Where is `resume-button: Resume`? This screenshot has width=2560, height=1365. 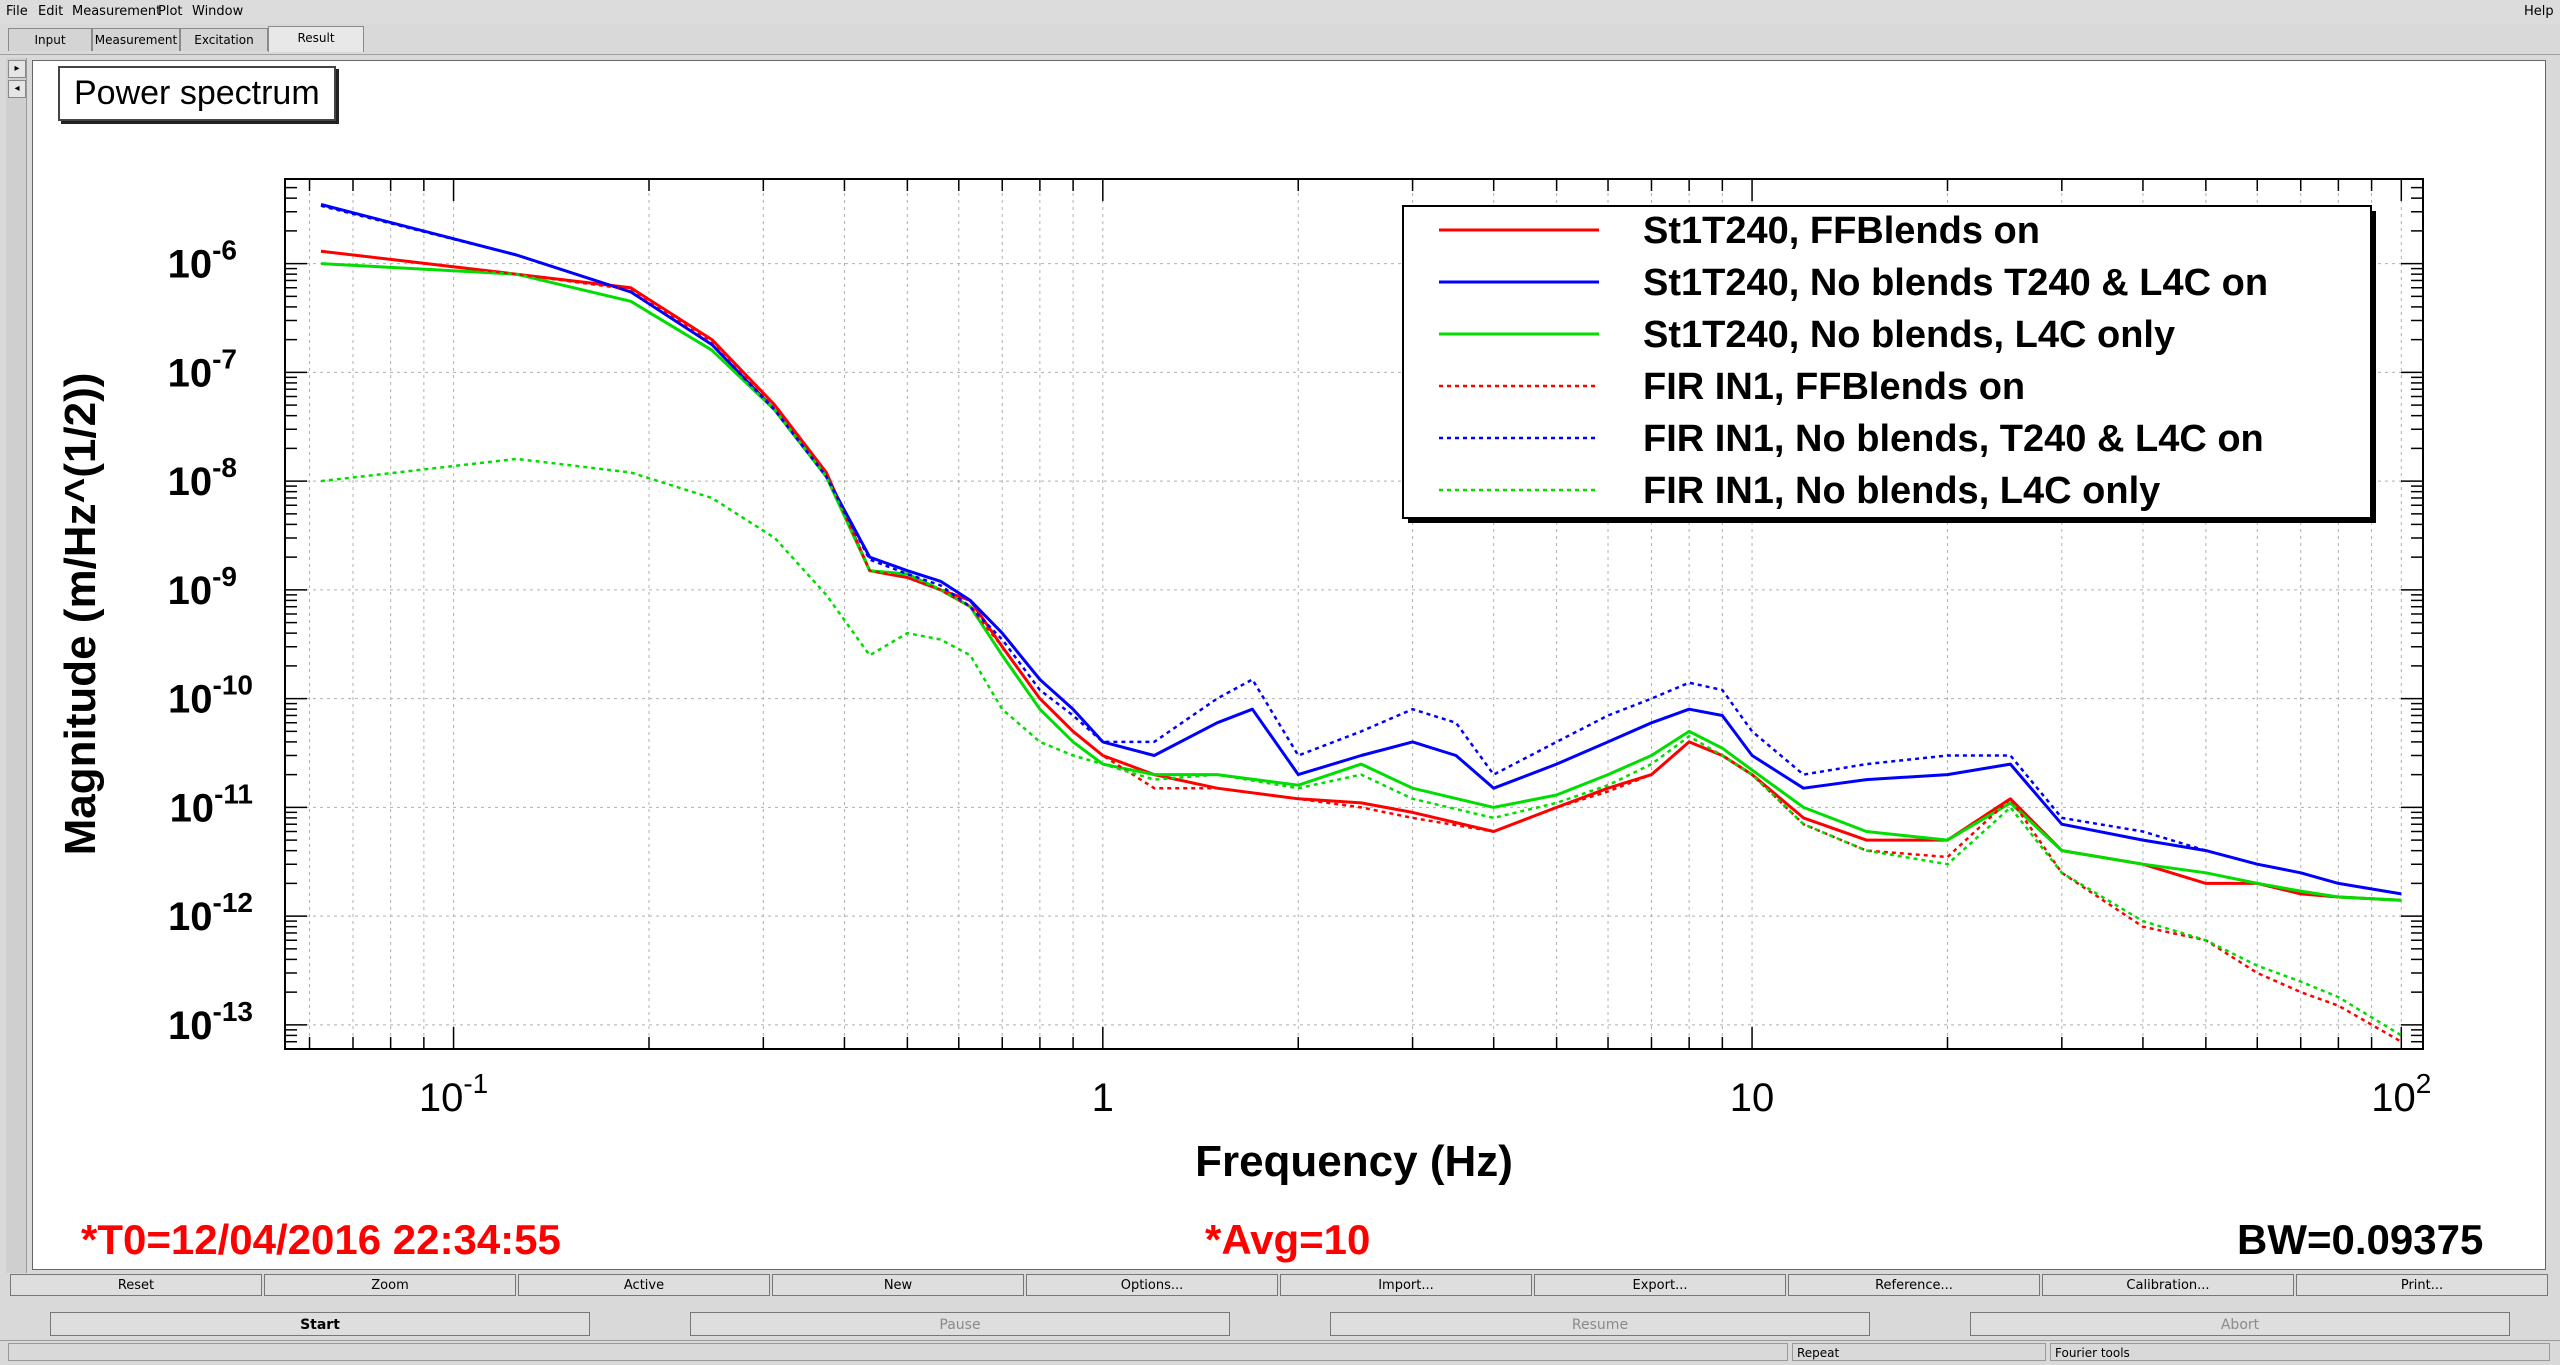
resume-button: Resume is located at coordinates (1600, 1324).